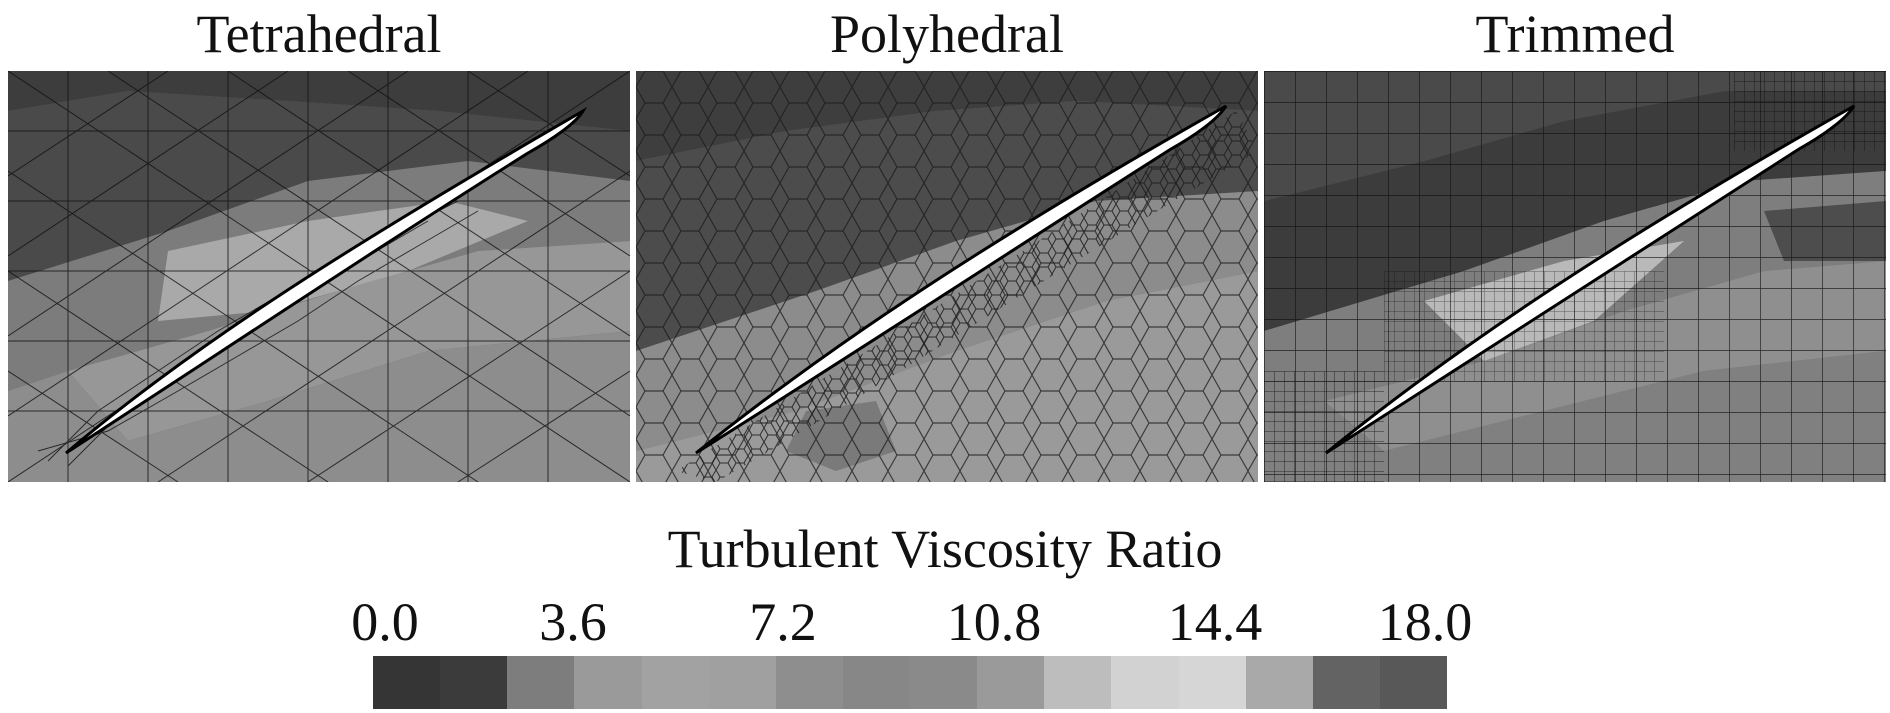  What do you see at coordinates (947, 34) in the screenshot?
I see `panel-title-polyhedral: Polyhedral` at bounding box center [947, 34].